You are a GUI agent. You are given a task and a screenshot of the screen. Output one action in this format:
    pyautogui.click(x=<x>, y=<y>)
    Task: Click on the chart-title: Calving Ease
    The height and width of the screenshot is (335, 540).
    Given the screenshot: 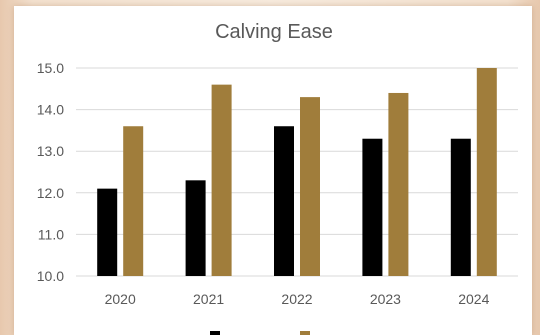 What is the action you would take?
    pyautogui.click(x=274, y=32)
    